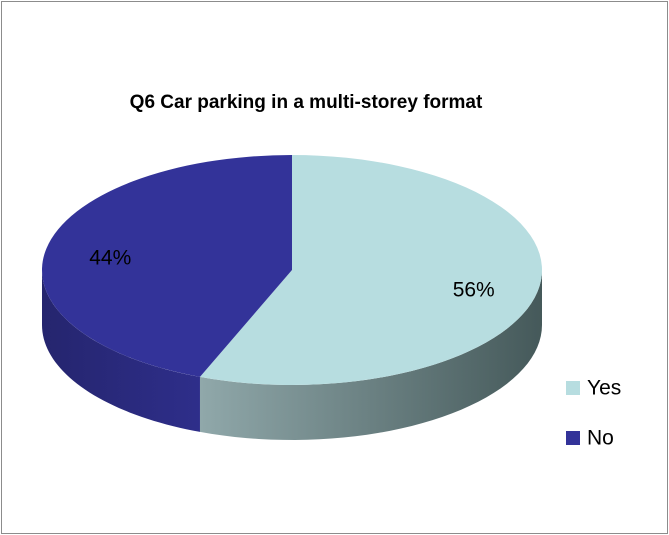  What do you see at coordinates (306, 102) in the screenshot?
I see `chart-title: Q6 Car parking in a multi-storey format` at bounding box center [306, 102].